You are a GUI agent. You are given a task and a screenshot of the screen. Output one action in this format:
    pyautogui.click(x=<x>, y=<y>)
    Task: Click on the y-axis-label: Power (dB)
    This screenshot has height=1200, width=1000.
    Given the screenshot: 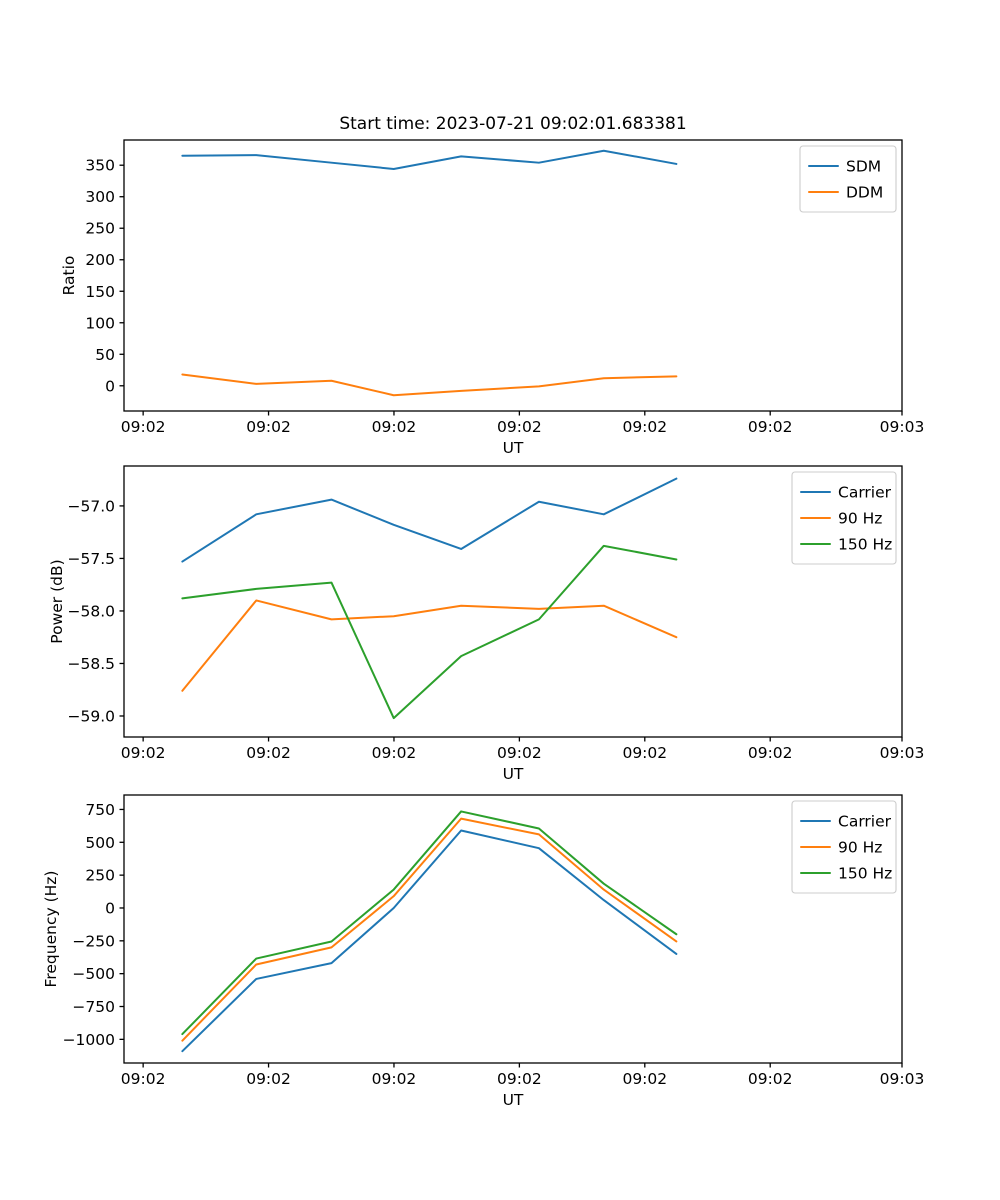 What is the action you would take?
    pyautogui.click(x=57, y=601)
    